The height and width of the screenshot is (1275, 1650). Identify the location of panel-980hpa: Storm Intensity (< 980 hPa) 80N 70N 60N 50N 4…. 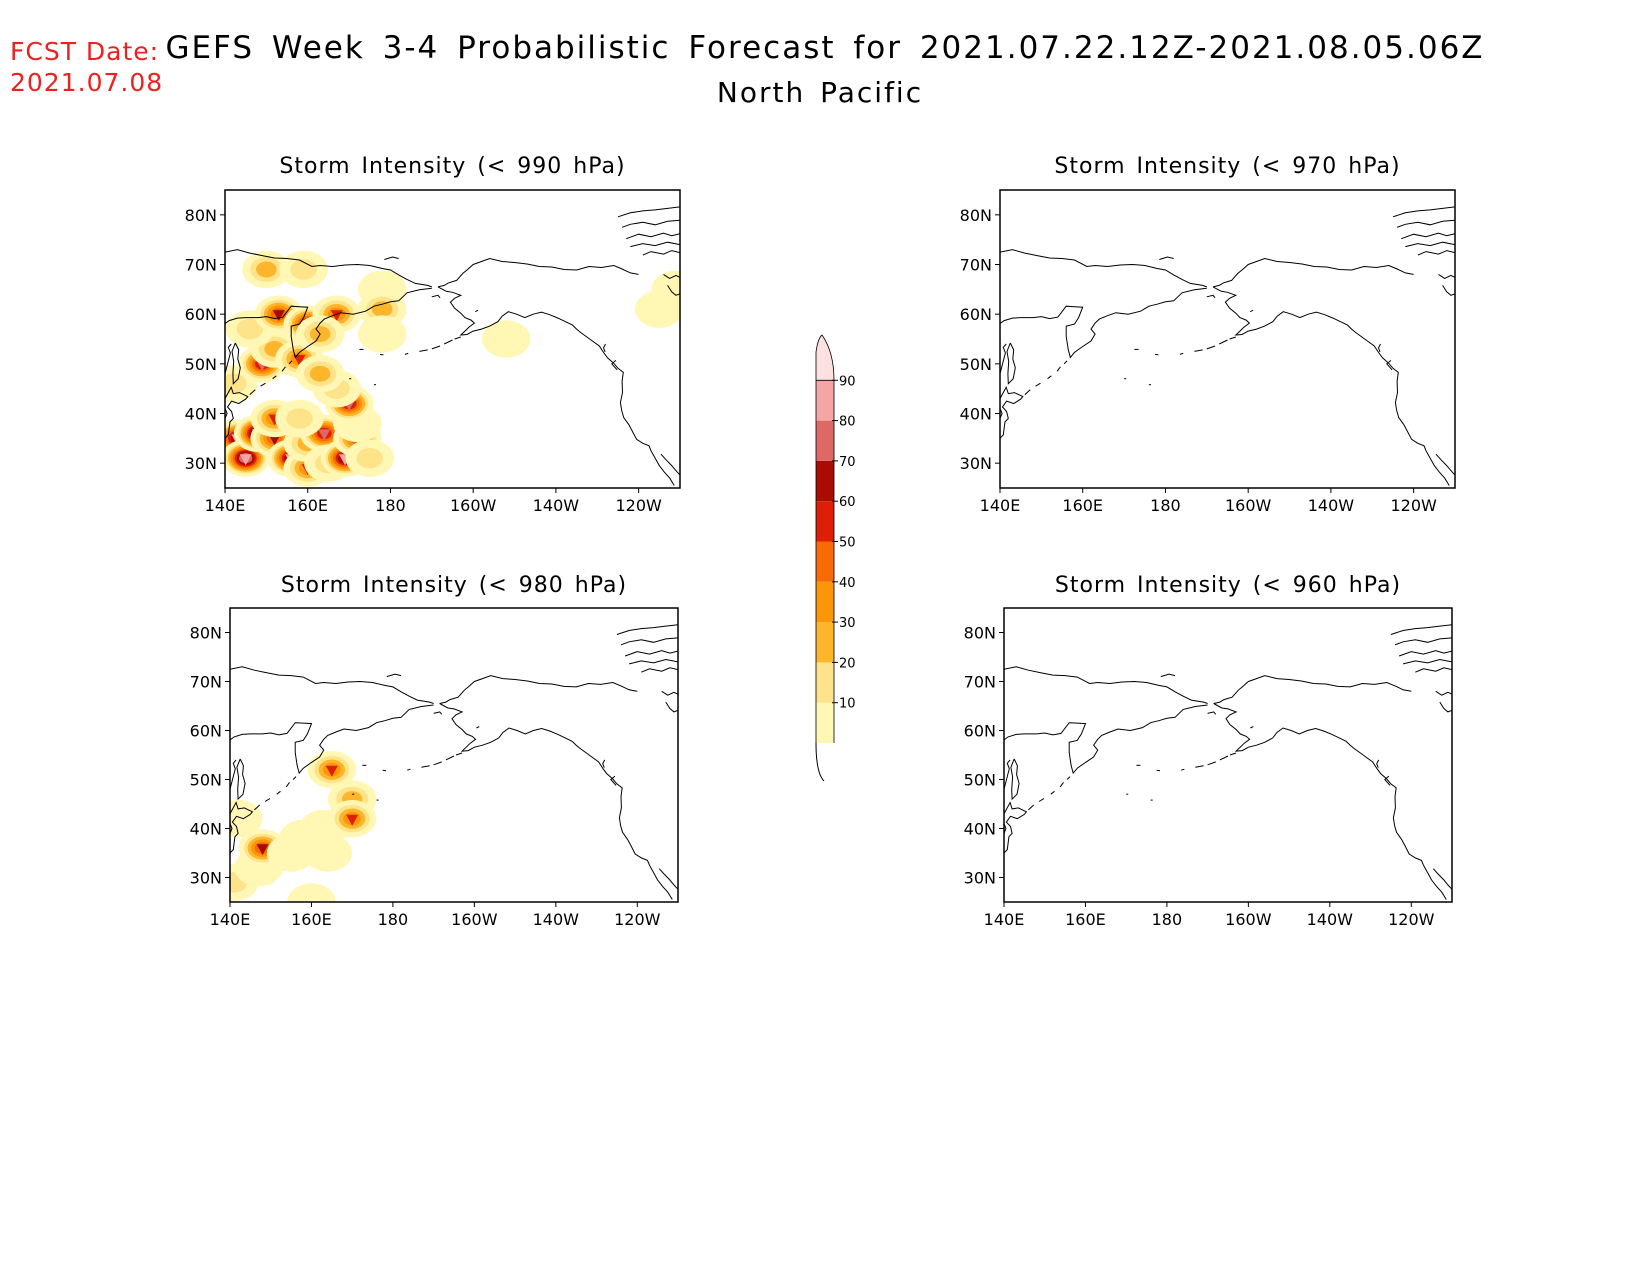
(434, 751).